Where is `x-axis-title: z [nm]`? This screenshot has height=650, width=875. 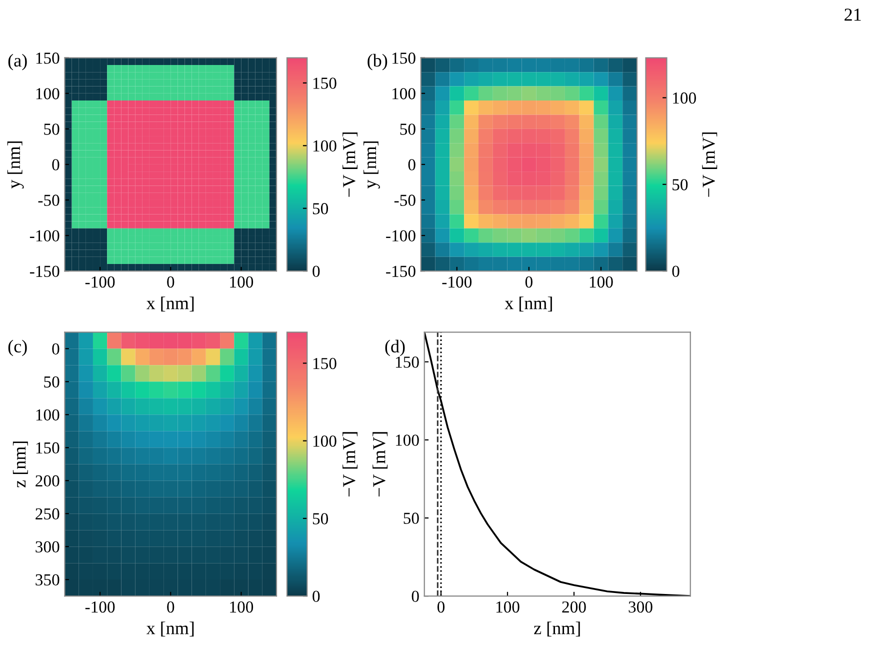 x-axis-title: z [nm] is located at coordinates (557, 629).